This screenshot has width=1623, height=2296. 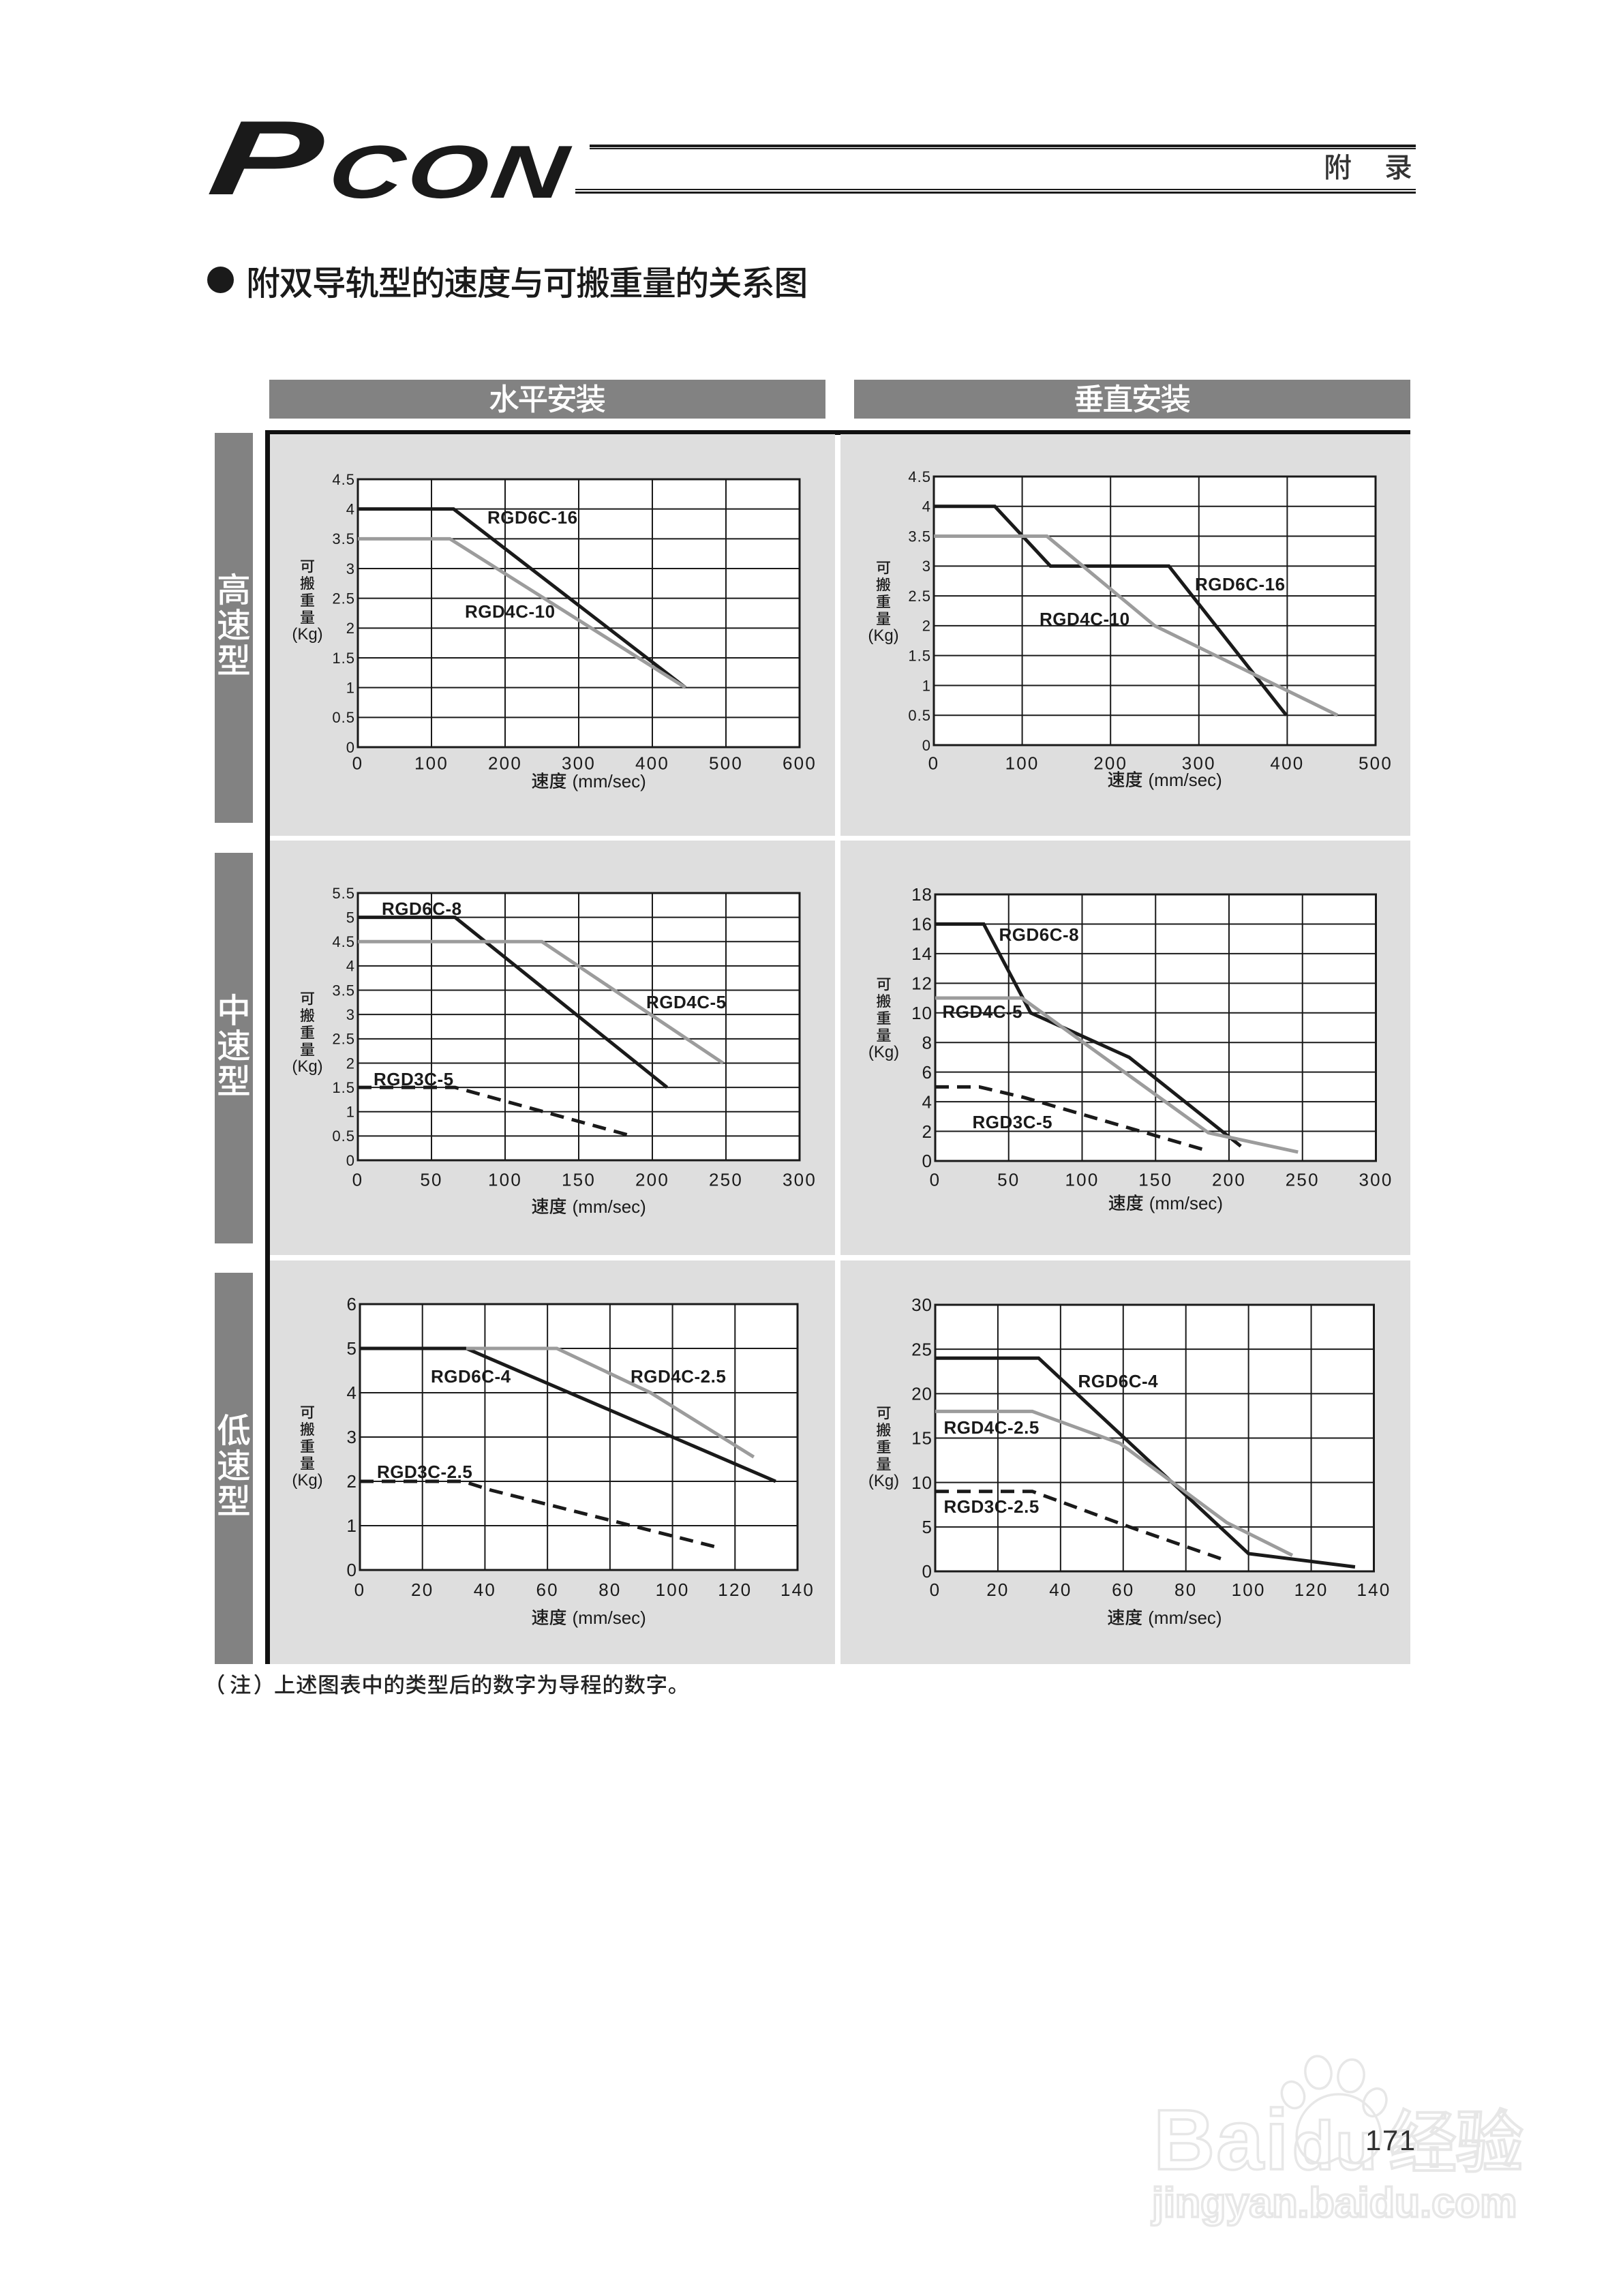 I want to click on svg-text: 80, so click(x=1185, y=1590).